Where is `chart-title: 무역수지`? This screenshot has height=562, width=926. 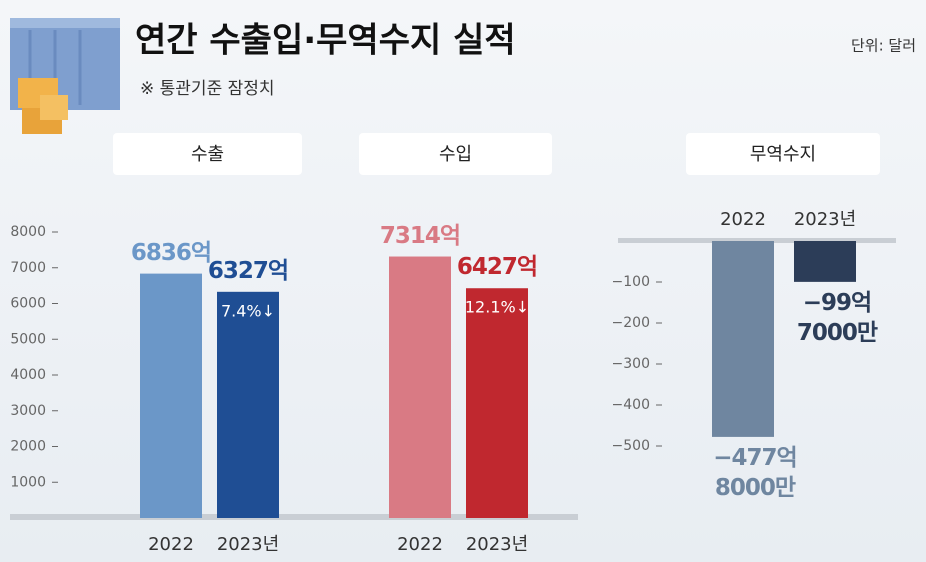
chart-title: 무역수지 is located at coordinates (783, 154).